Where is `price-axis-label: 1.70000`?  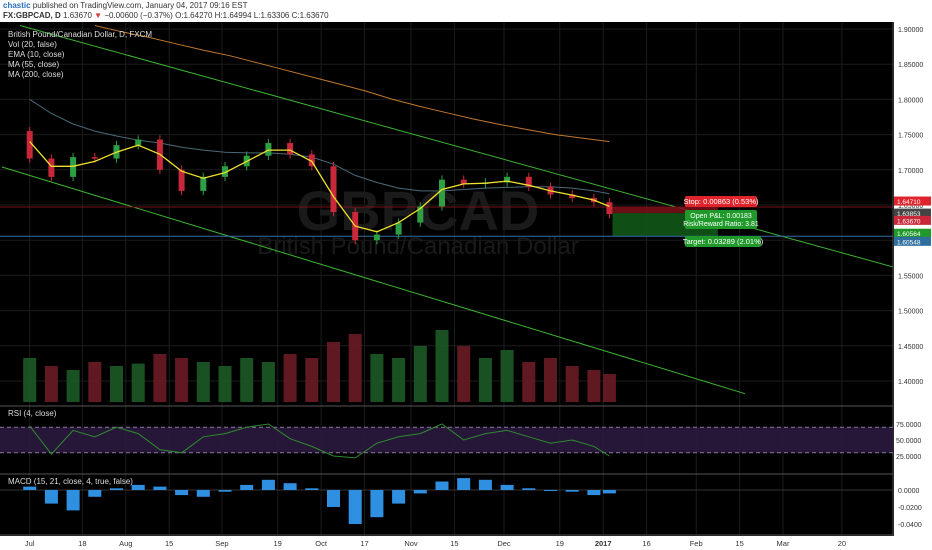 price-axis-label: 1.70000 is located at coordinates (910, 171).